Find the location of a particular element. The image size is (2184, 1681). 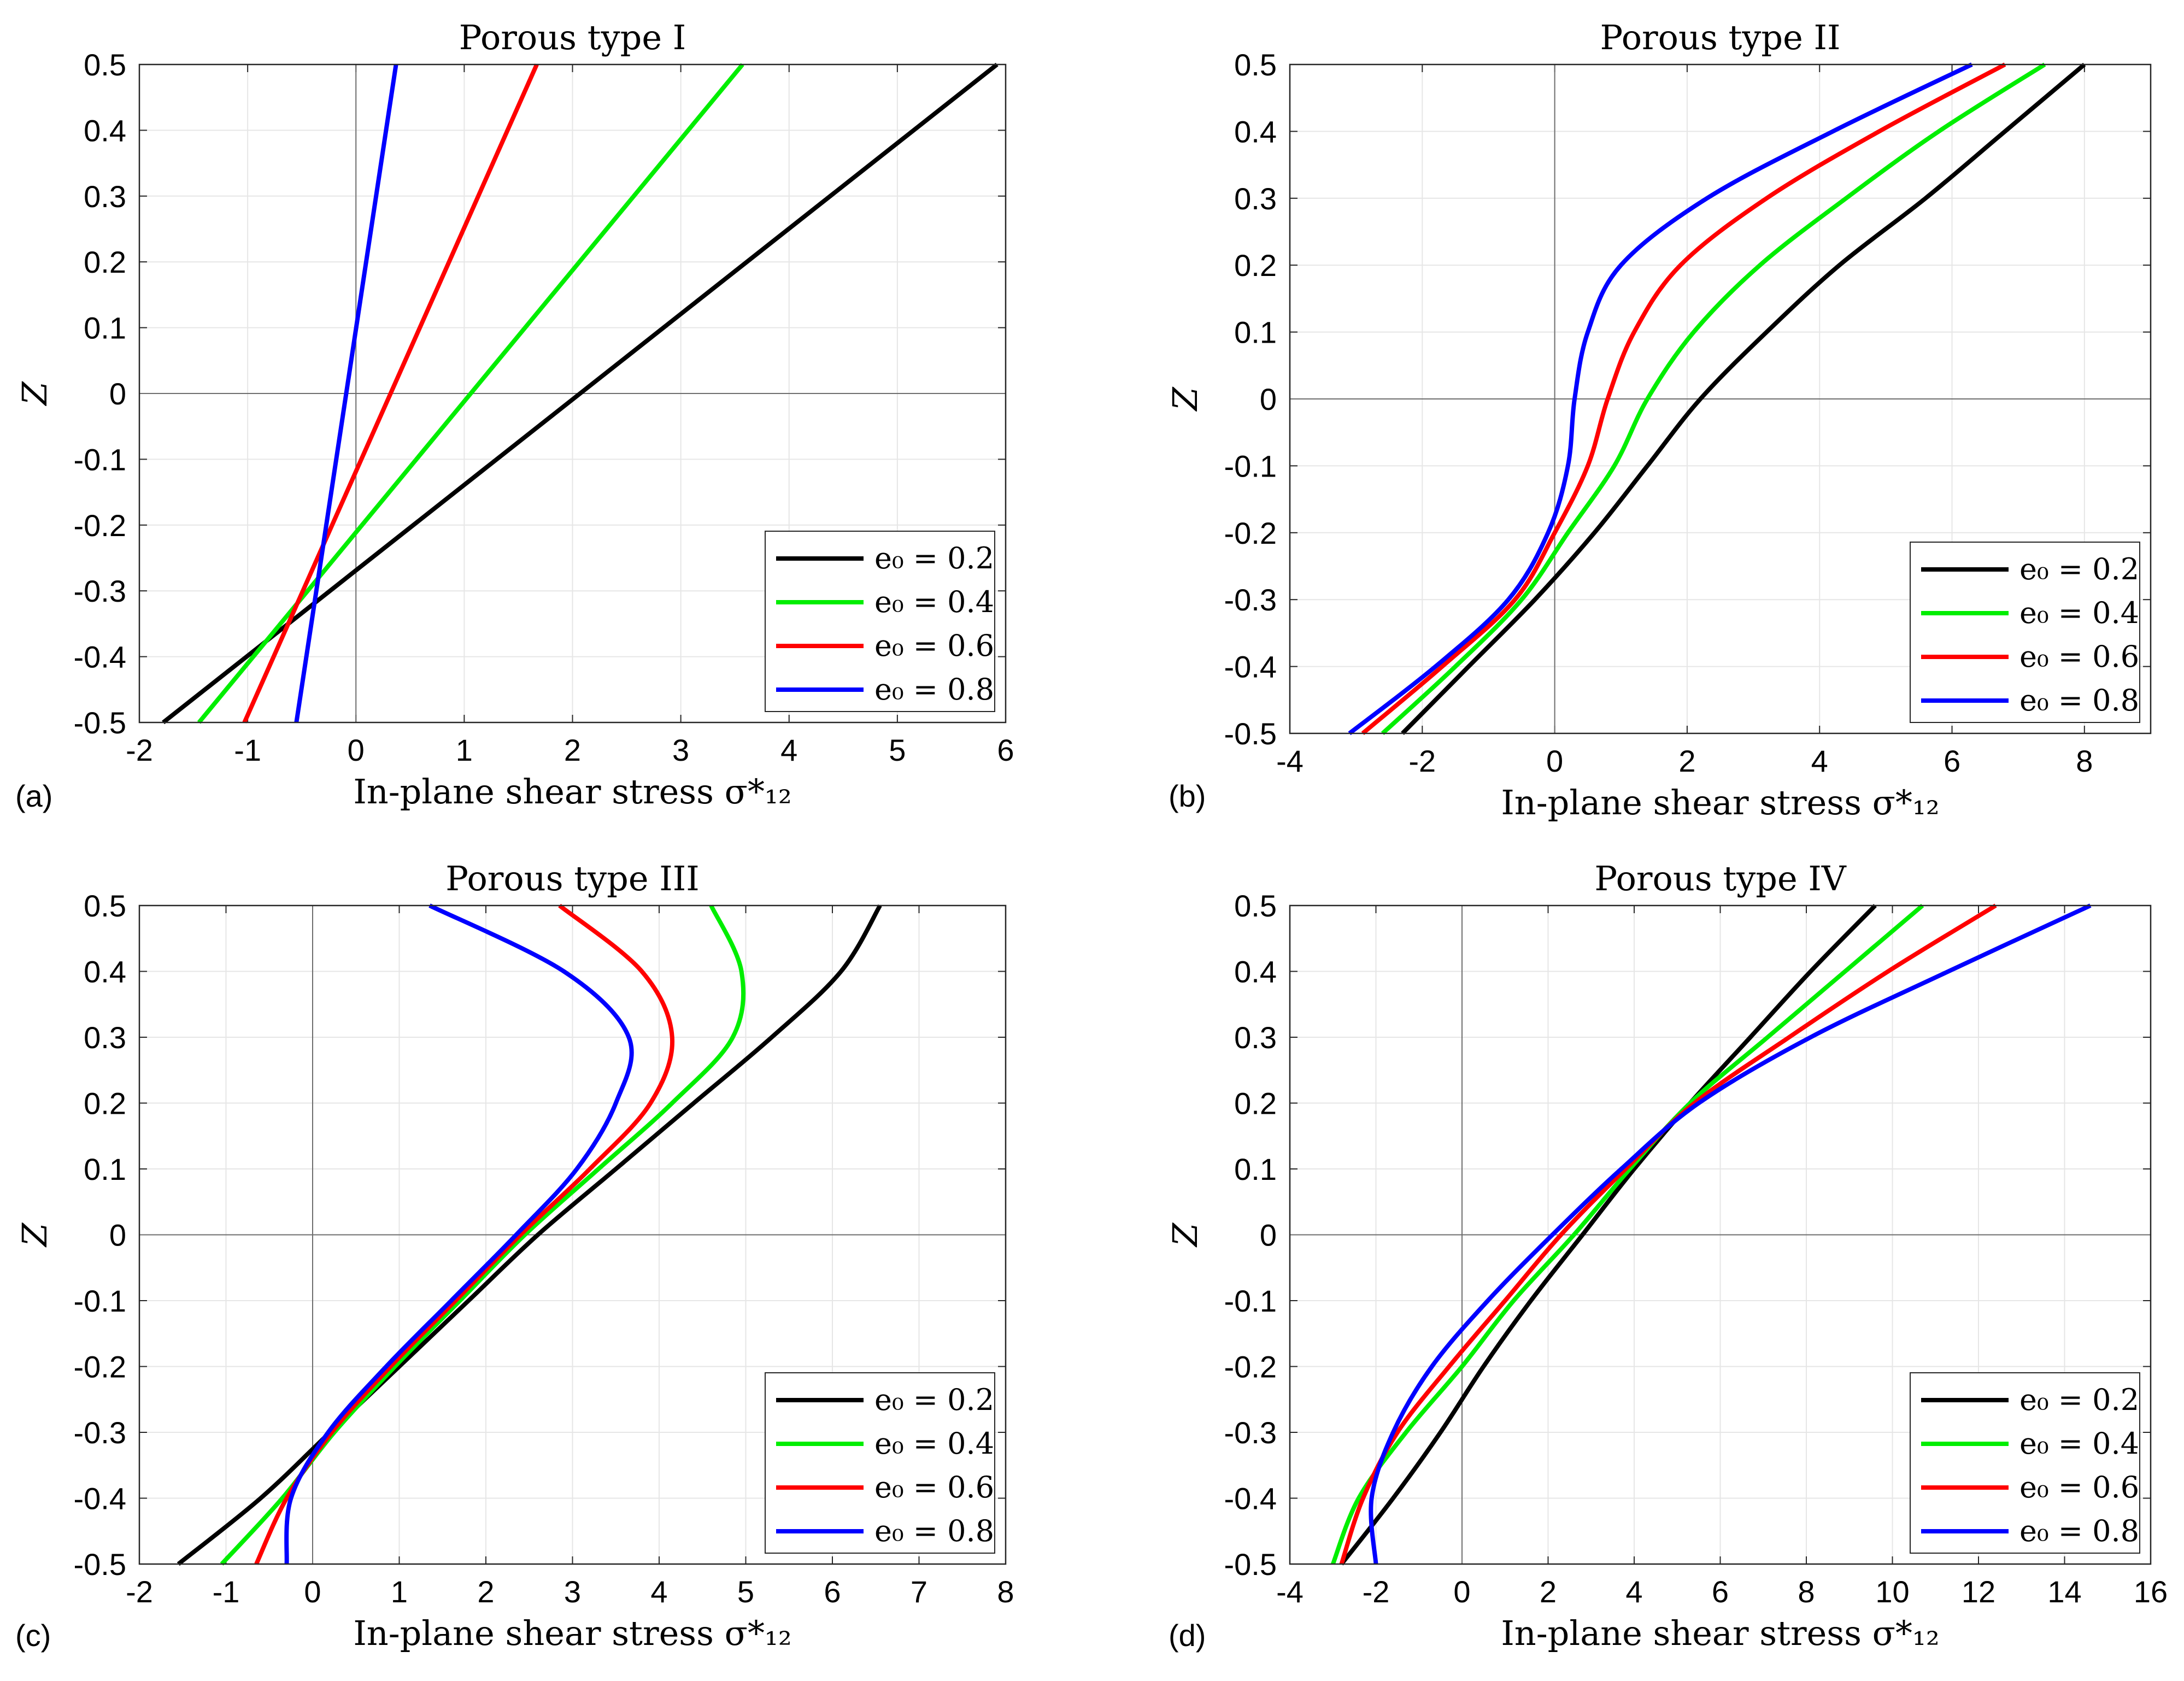

x-tick-label: 12 is located at coordinates (1978, 1591).